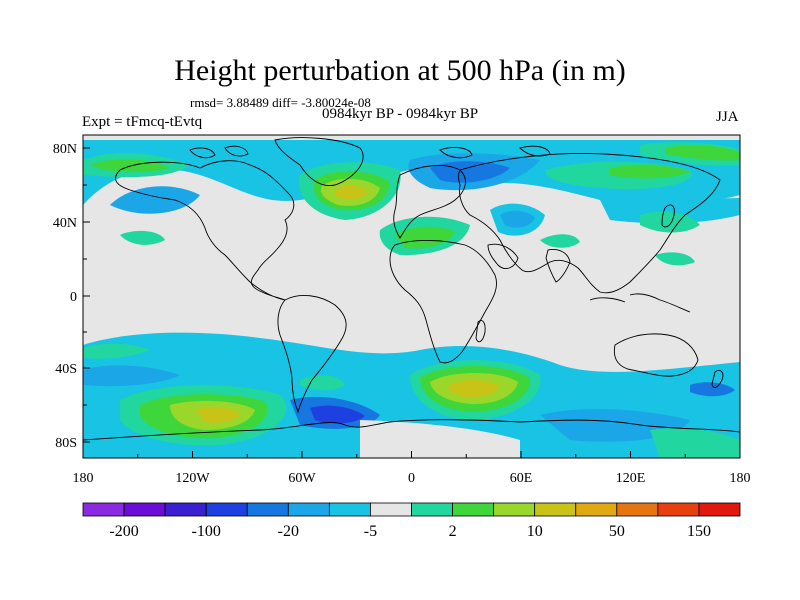 The width and height of the screenshot is (800, 600). I want to click on stats-line: rmsd= 3.88489 diff= -3.80024e-08, so click(280, 102).